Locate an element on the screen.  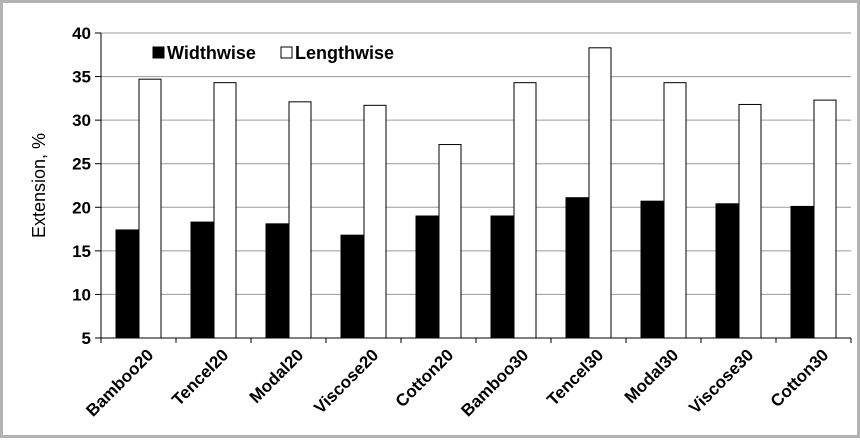
x-tick-label: Viscose30 is located at coordinates (721, 381).